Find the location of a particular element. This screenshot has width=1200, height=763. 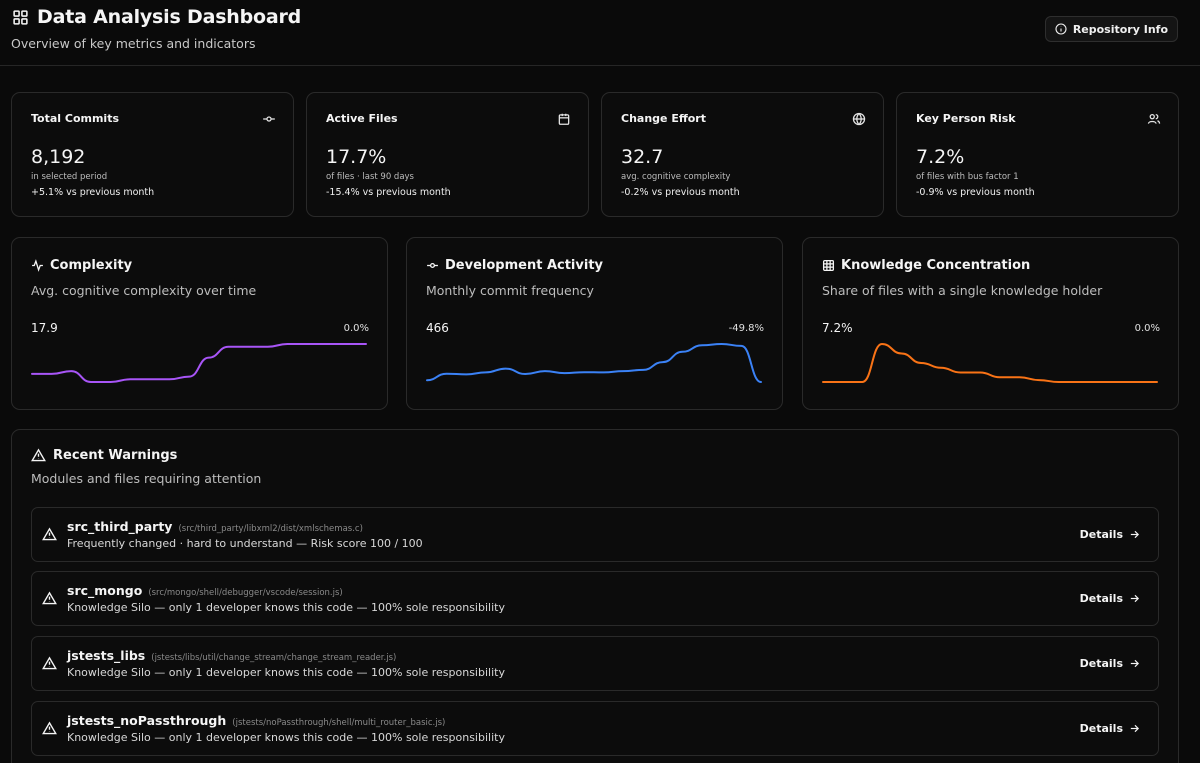

title-row: Data Analysis Dashboard is located at coordinates (156, 17).